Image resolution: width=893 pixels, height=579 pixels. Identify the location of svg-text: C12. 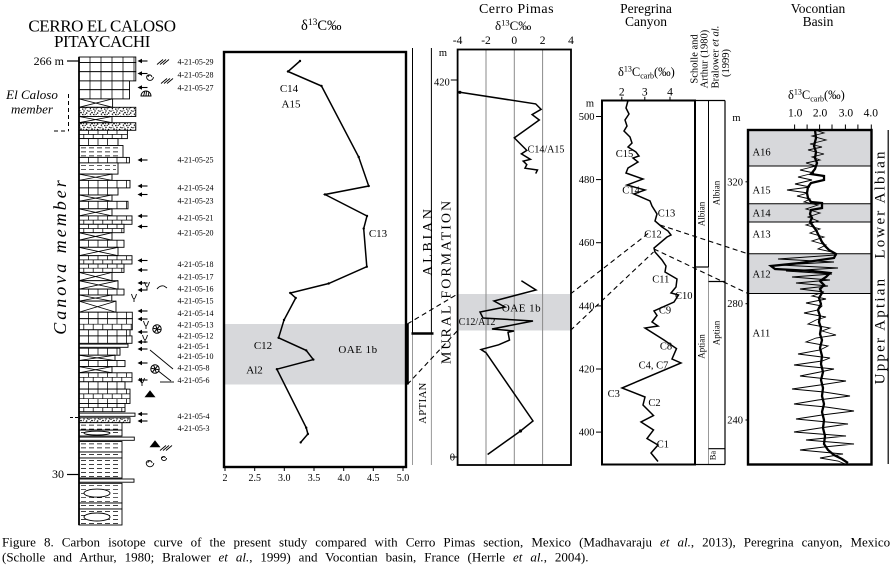
(263, 346).